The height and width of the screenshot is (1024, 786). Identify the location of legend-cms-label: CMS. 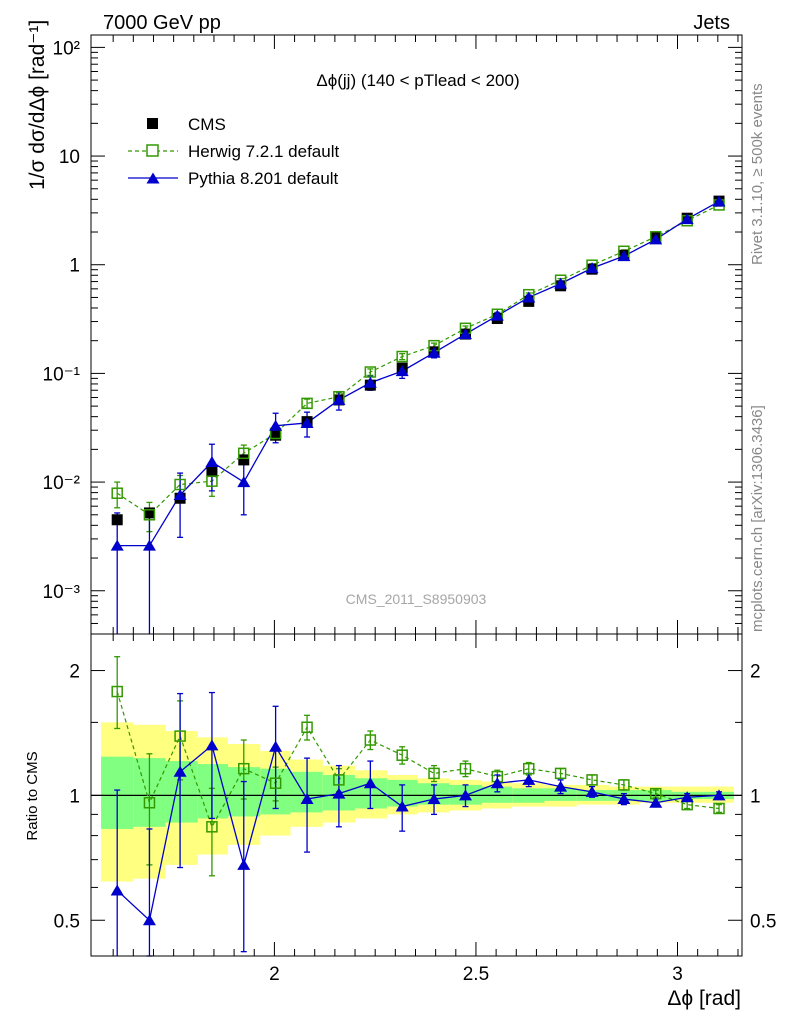
(207, 124).